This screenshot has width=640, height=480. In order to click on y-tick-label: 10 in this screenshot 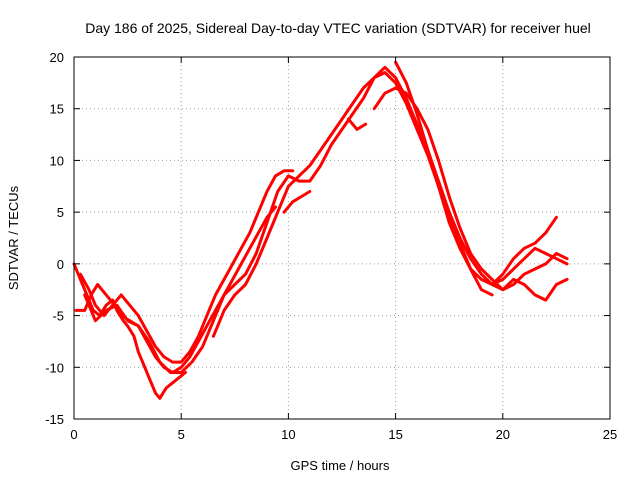, I will do `click(57, 160)`.